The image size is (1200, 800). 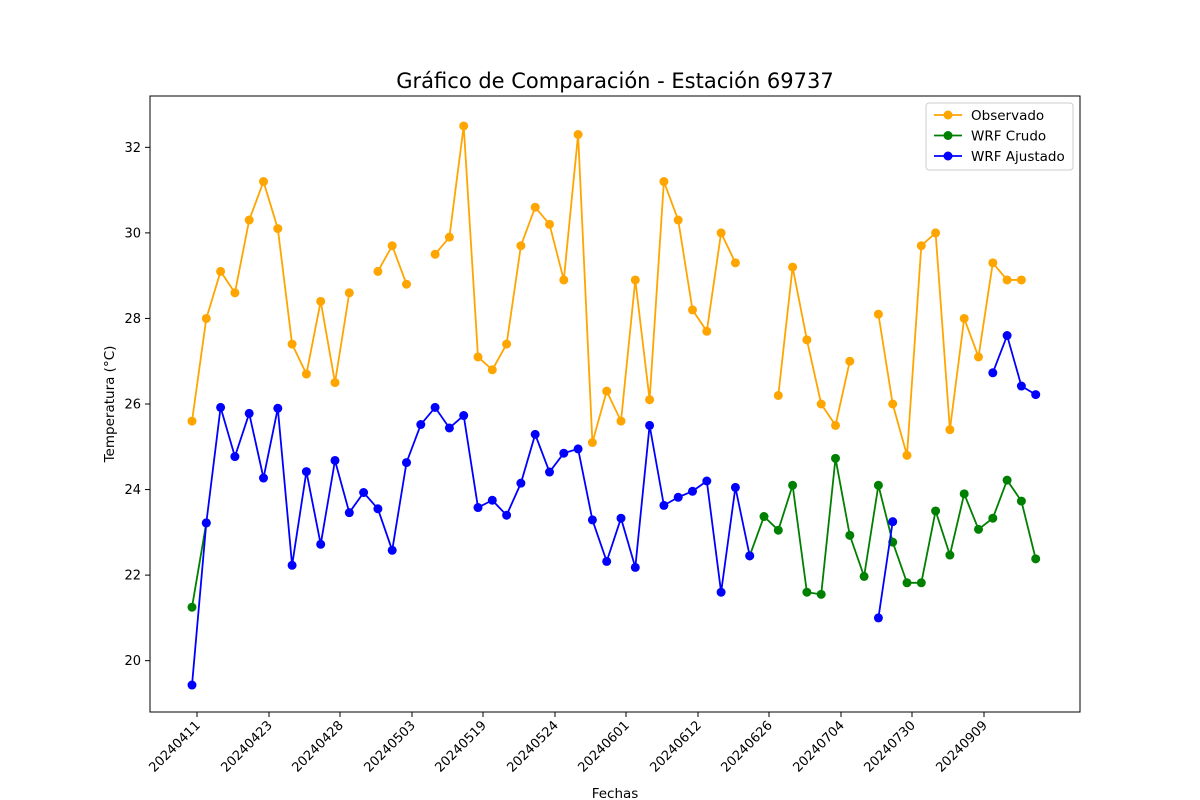 What do you see at coordinates (1008, 137) in the screenshot?
I see `legend-label: WRF Crudo` at bounding box center [1008, 137].